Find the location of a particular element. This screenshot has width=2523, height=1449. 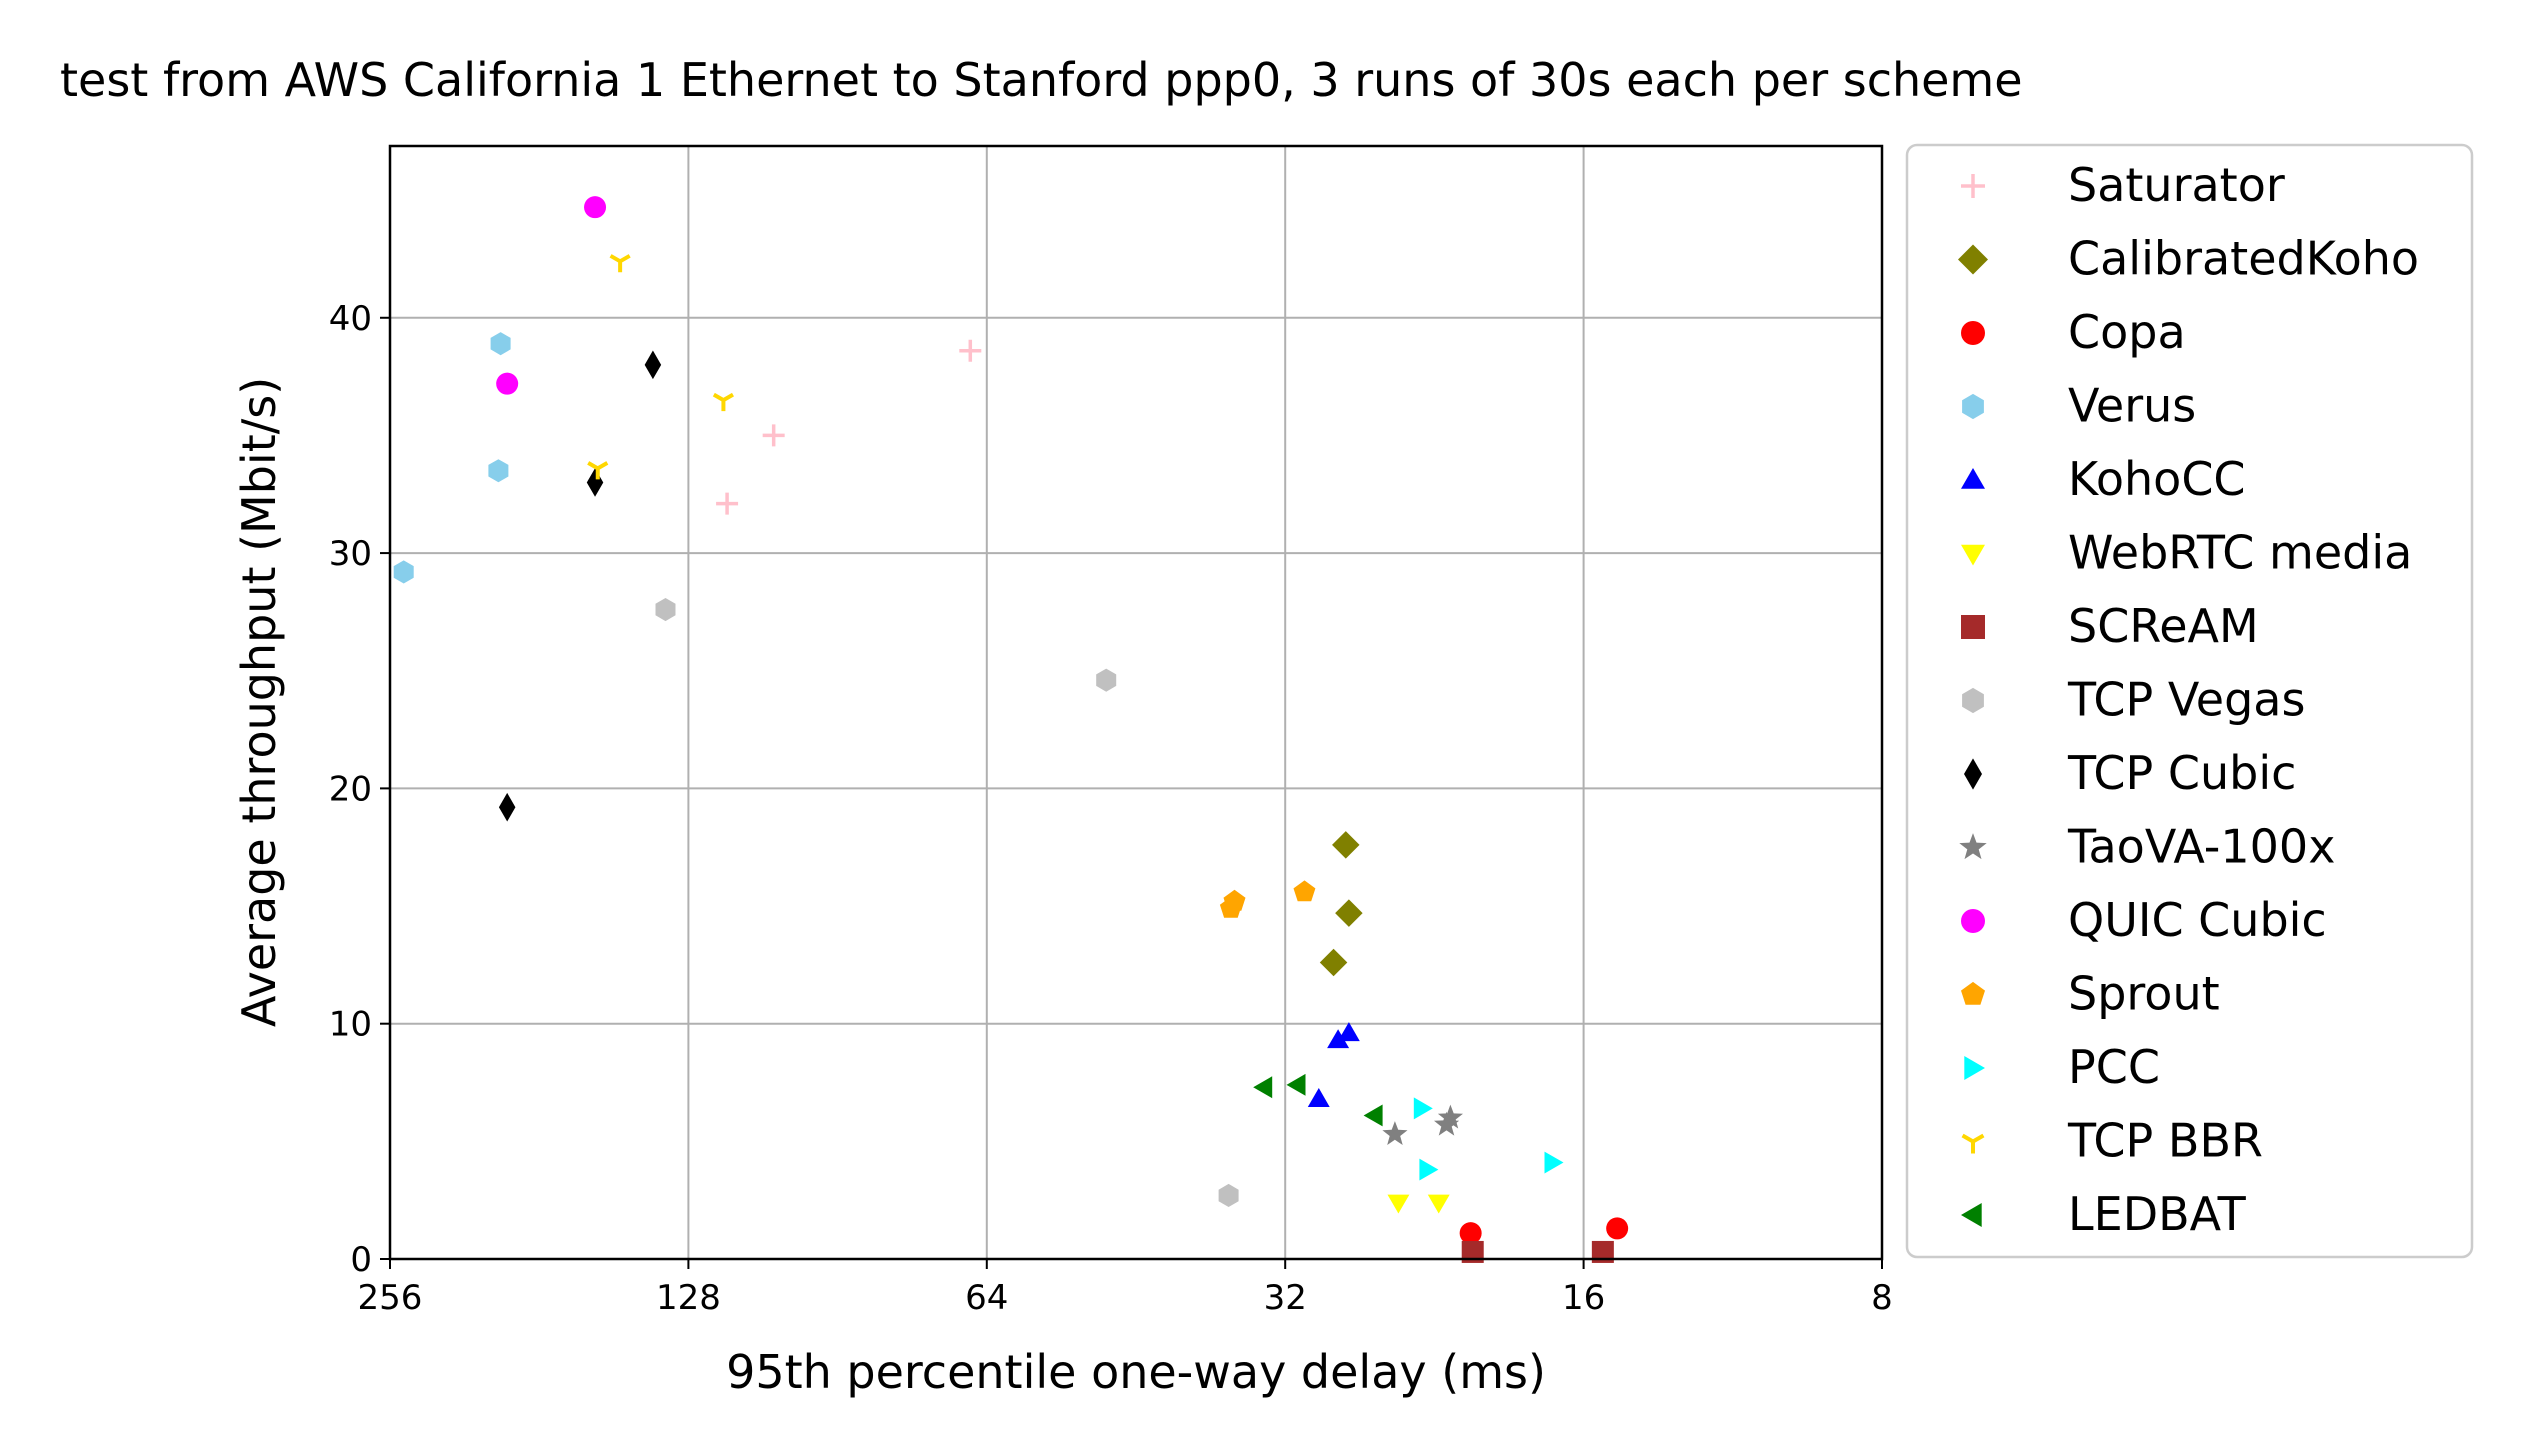

legend-marker-verus is located at coordinates (1973, 406).